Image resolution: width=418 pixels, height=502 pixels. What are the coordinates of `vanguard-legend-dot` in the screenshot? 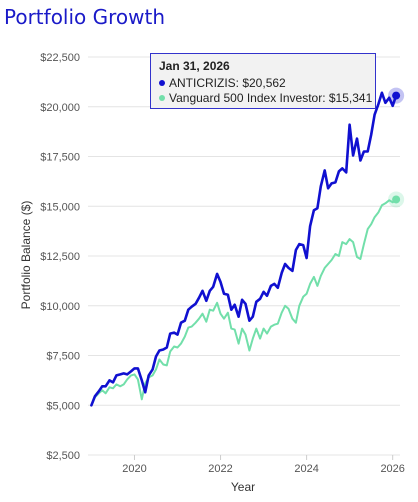 It's located at (162, 97).